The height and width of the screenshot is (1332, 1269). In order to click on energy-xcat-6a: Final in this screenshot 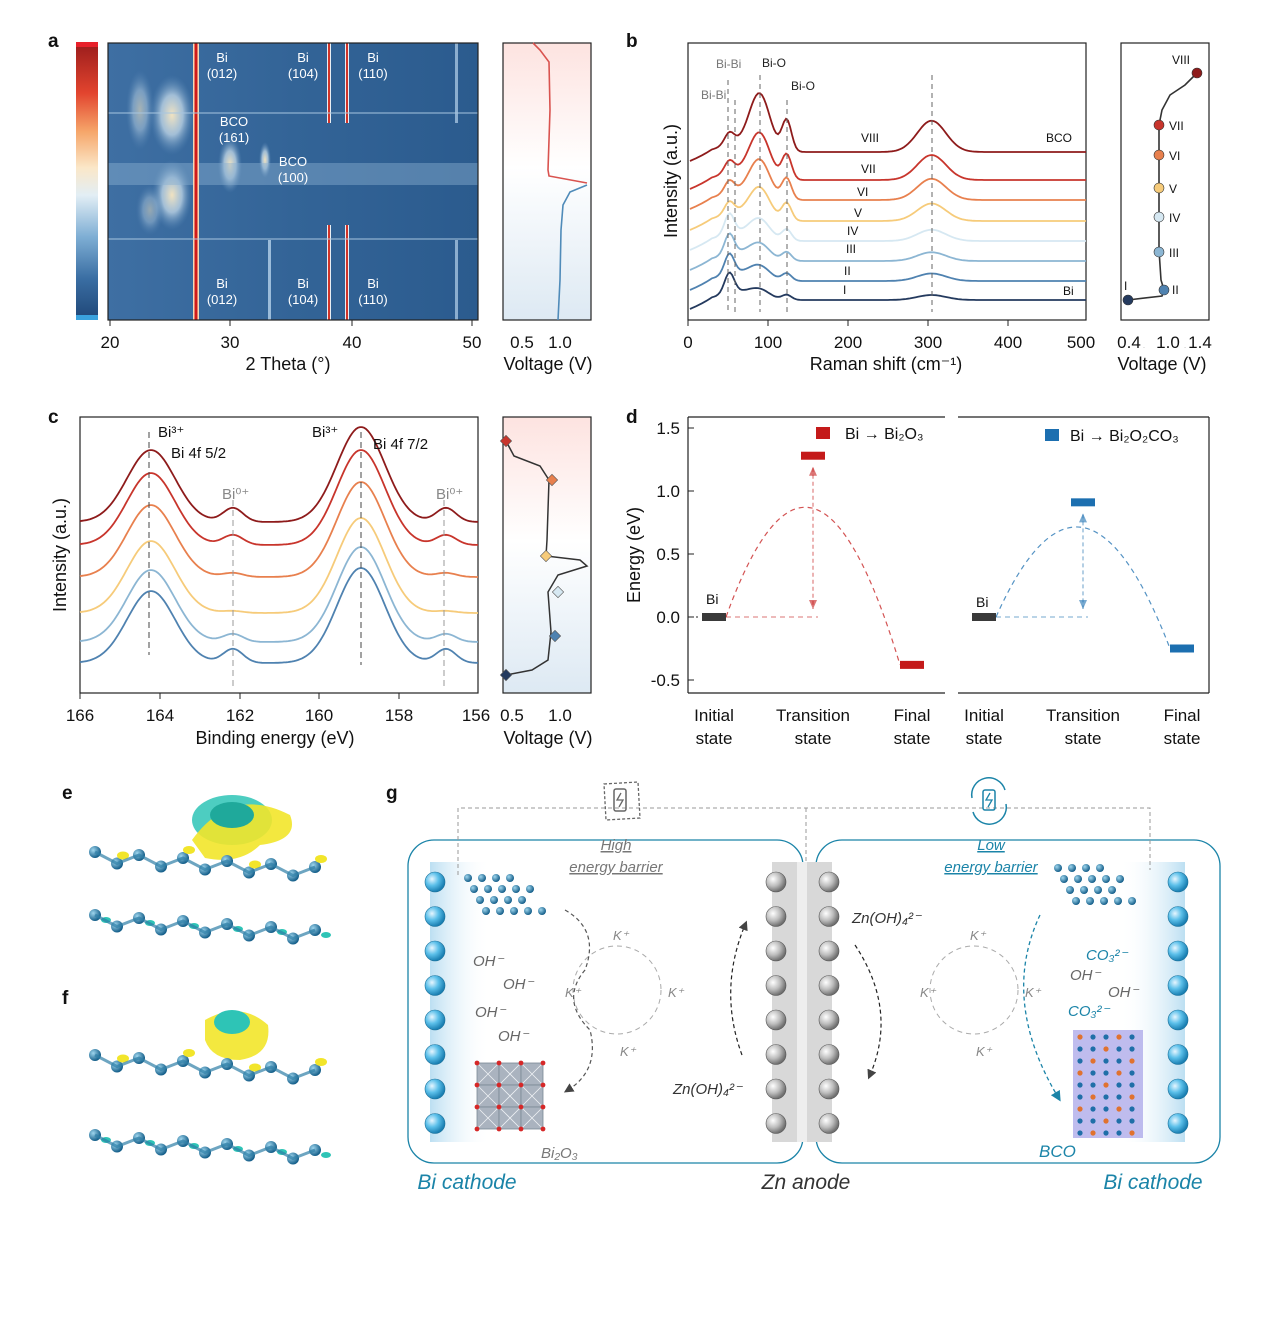, I will do `click(1182, 715)`.